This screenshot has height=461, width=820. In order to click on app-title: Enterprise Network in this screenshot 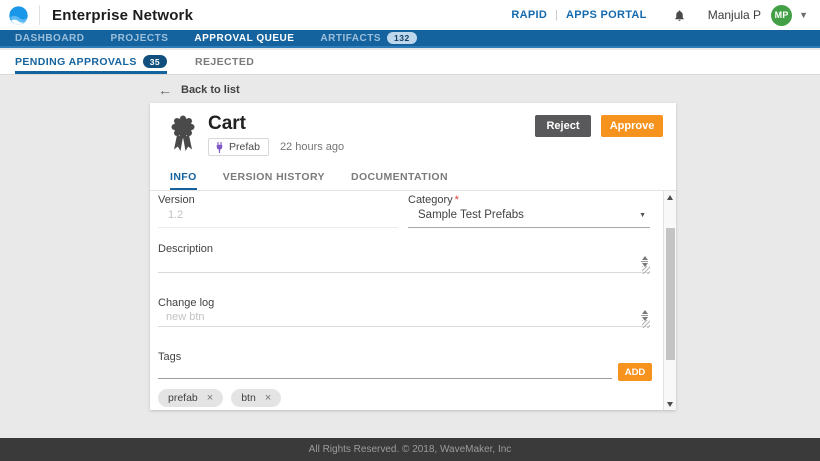, I will do `click(123, 15)`.